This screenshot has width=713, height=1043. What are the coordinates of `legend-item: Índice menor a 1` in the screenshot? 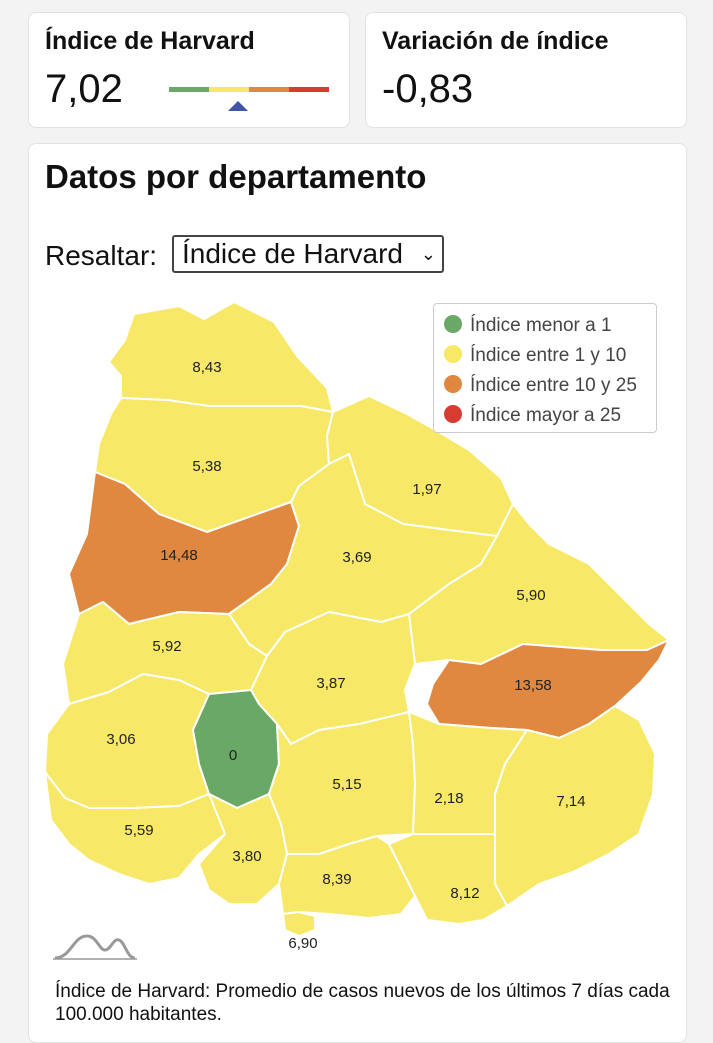 It's located at (528, 326).